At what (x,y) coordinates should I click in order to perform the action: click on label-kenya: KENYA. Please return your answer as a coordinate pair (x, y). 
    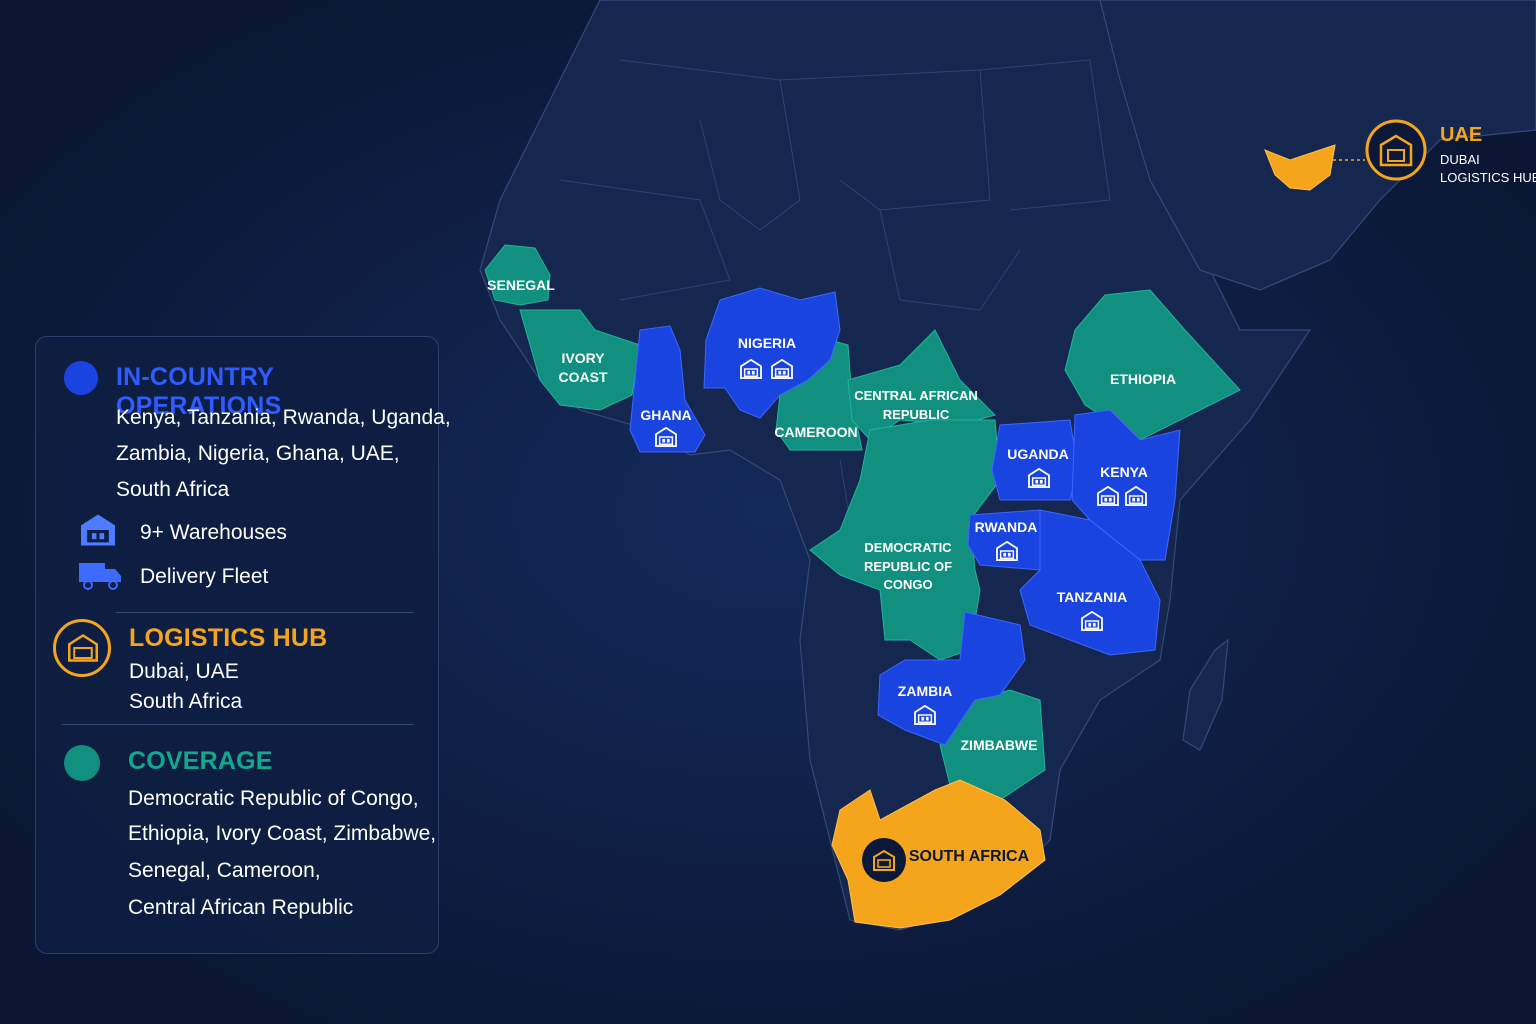
    Looking at the image, I should click on (1124, 472).